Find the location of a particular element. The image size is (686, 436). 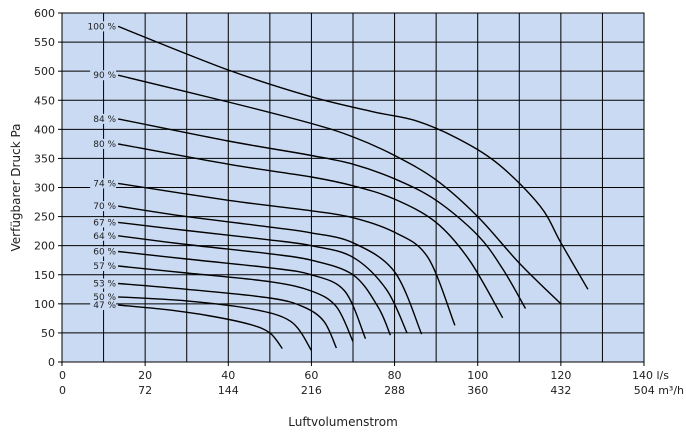

y-tick-label: 600 is located at coordinates (44, 13).